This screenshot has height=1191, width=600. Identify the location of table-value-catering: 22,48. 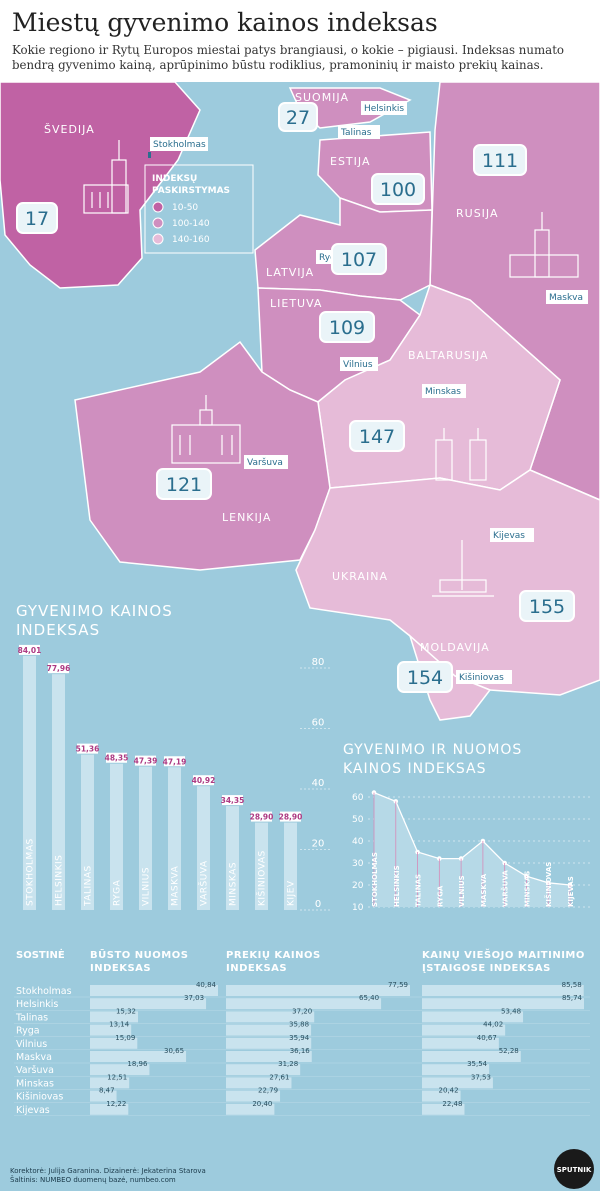
(452, 1104).